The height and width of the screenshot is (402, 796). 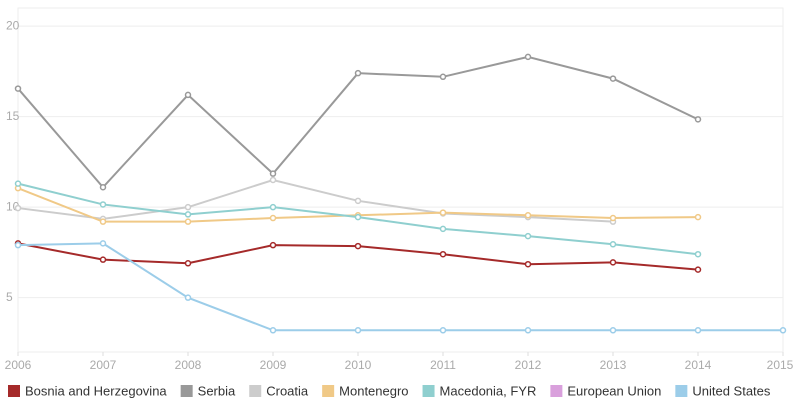 I want to click on legend-label: Montenegro, so click(x=373, y=390).